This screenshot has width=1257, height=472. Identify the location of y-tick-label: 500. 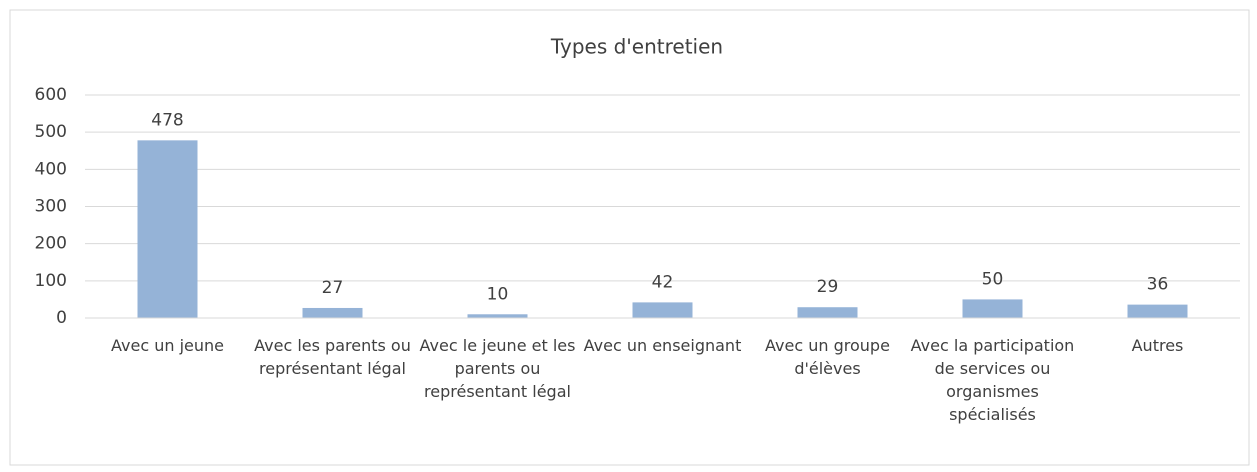
(51, 132).